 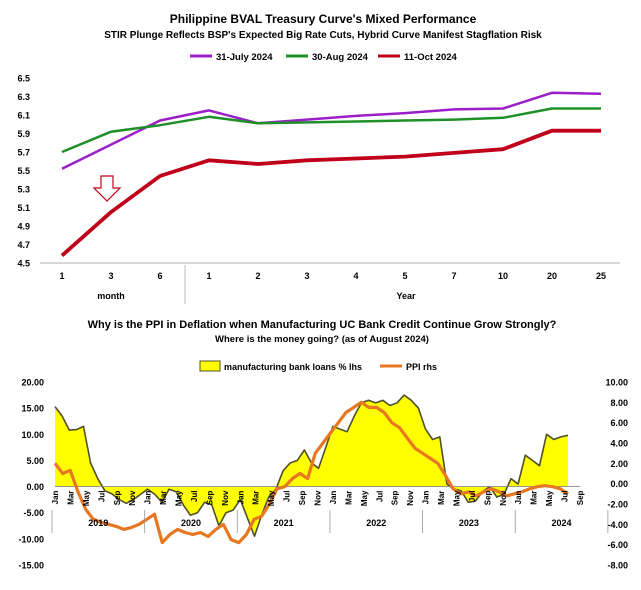 I want to click on chart2-right-tick-label: -8.00, so click(x=617, y=566).